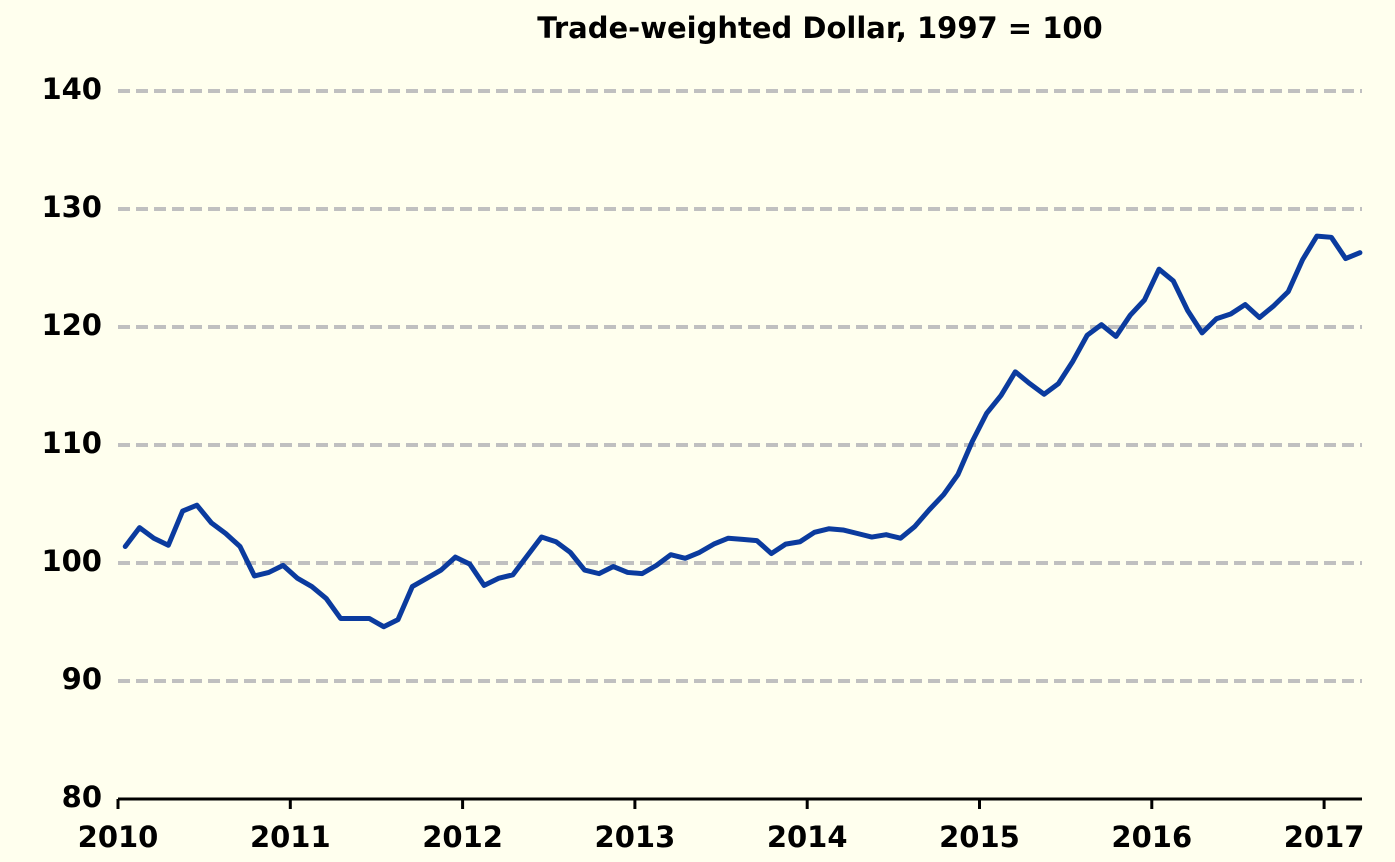 Image resolution: width=1395 pixels, height=862 pixels. What do you see at coordinates (71, 443) in the screenshot?
I see `y-tick-label: 110` at bounding box center [71, 443].